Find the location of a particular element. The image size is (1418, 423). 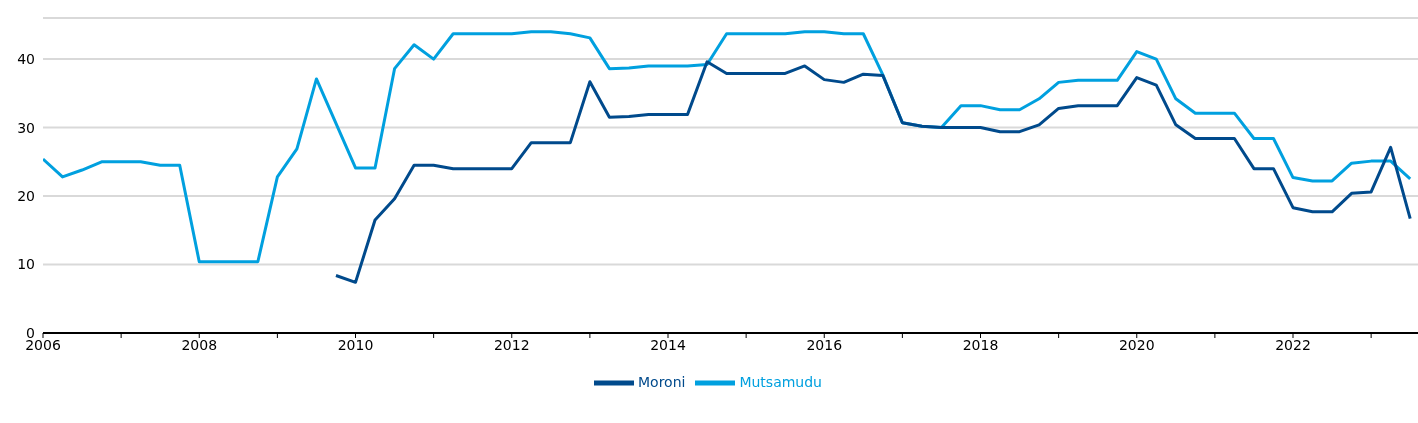

legend-label: Moroni is located at coordinates (661, 382).